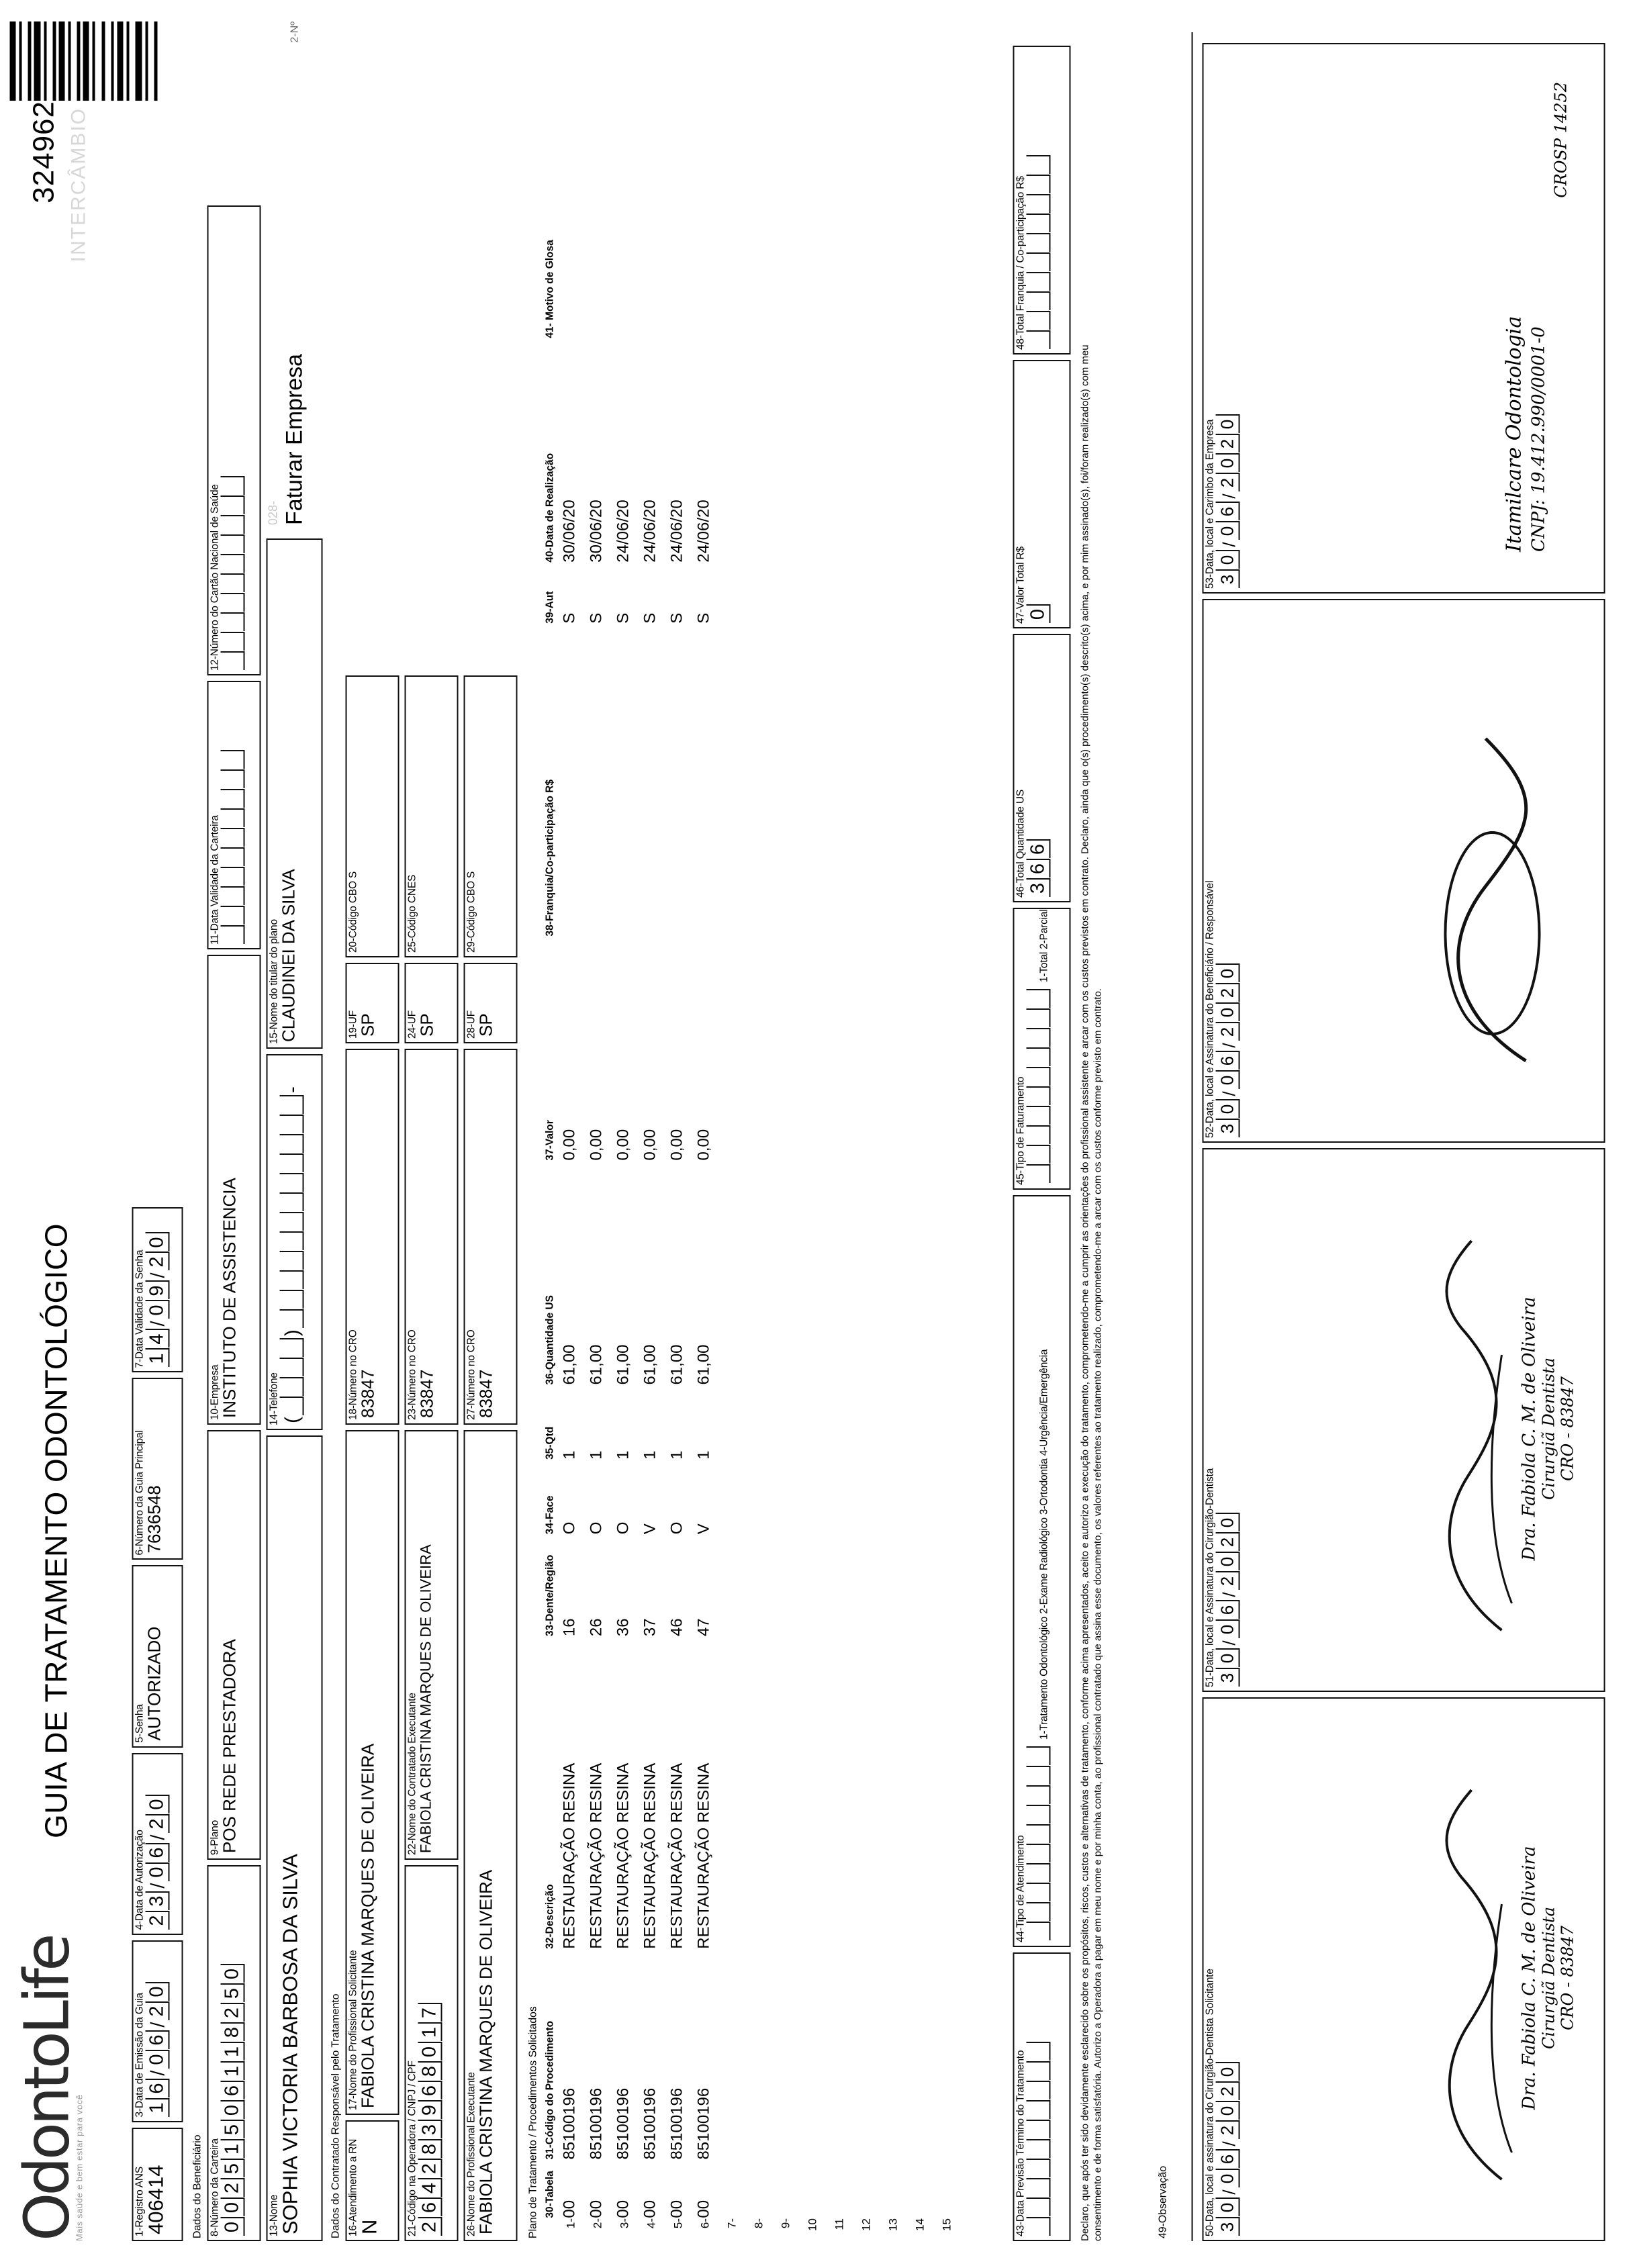 The width and height of the screenshot is (1635, 2268). Describe the element at coordinates (550, 1340) in the screenshot. I see `col-quantidade-us: 36-Quantidade US` at that location.